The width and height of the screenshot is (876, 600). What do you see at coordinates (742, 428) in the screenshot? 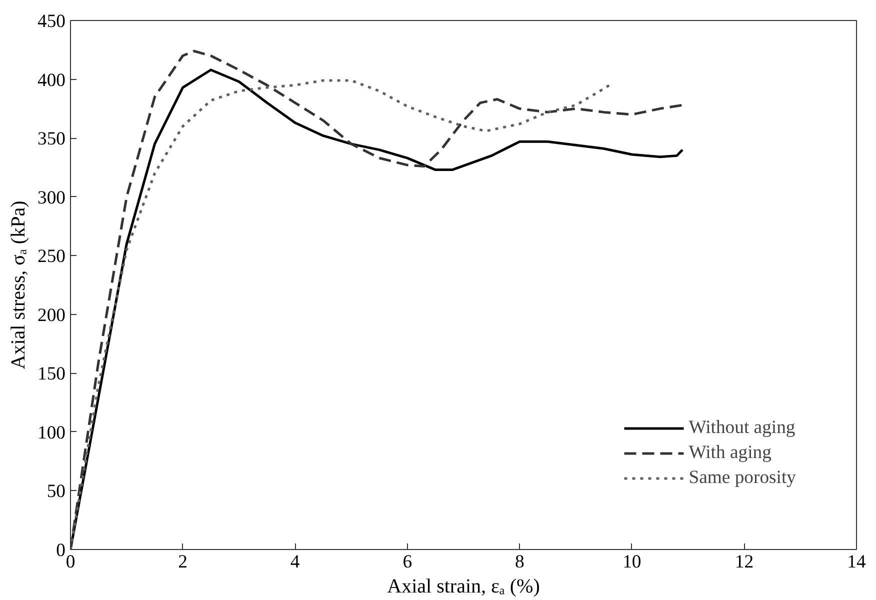
I see `legend-label: Without aging` at bounding box center [742, 428].